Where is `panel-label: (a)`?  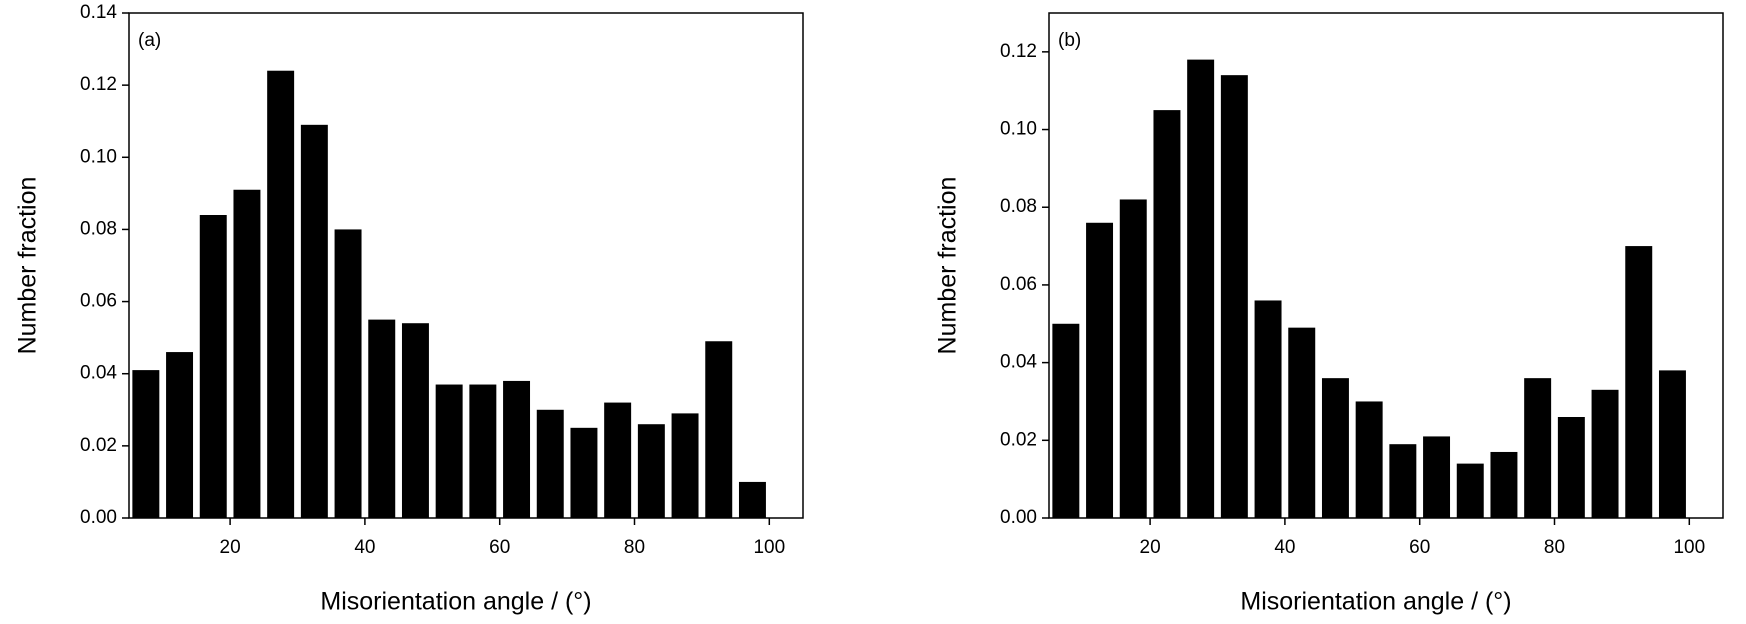 panel-label: (a) is located at coordinates (149, 40).